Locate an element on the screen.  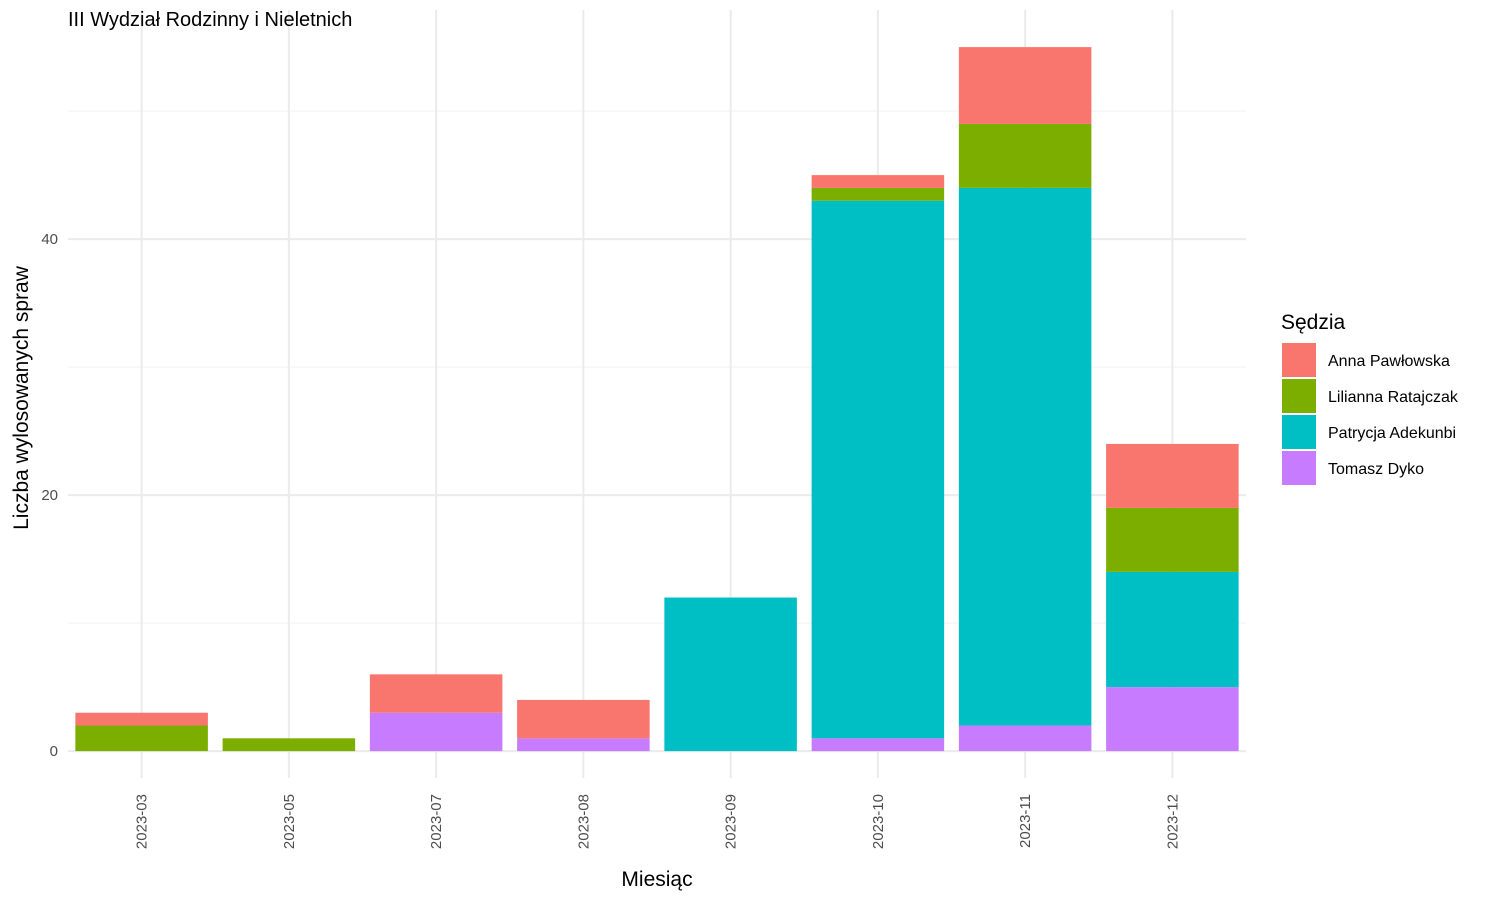
y-axis-ticks: 0 20 40 is located at coordinates (49, 495).